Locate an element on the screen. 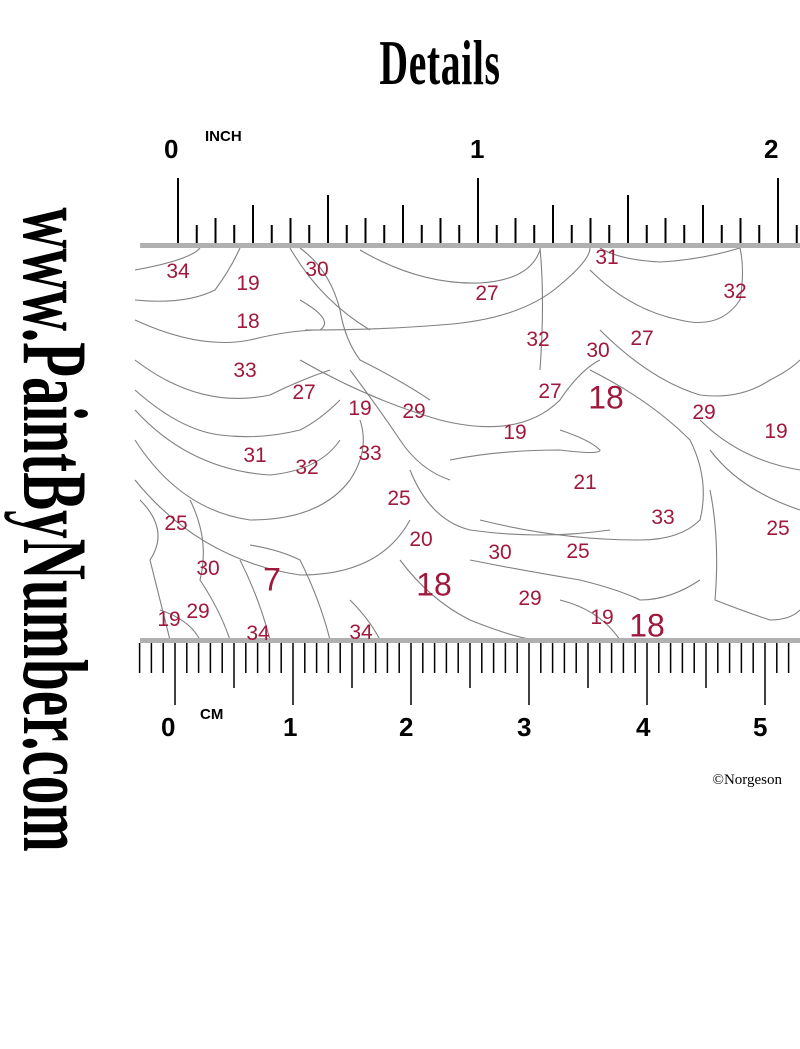  cm-label-1: 1 is located at coordinates (290, 727).